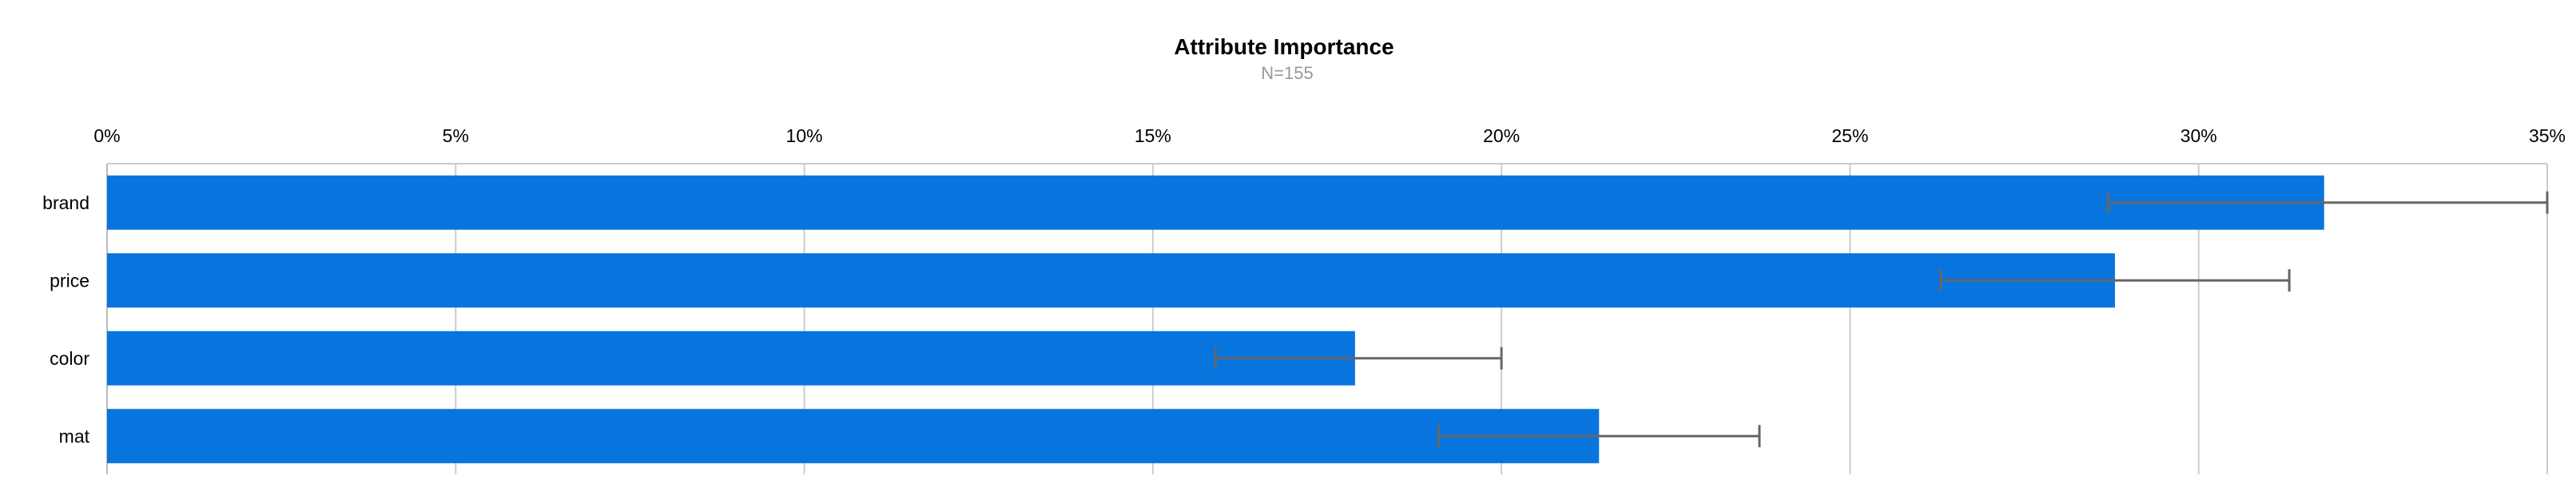 The width and height of the screenshot is (2576, 487). Describe the element at coordinates (853, 436) in the screenshot. I see `bar-mat` at that location.